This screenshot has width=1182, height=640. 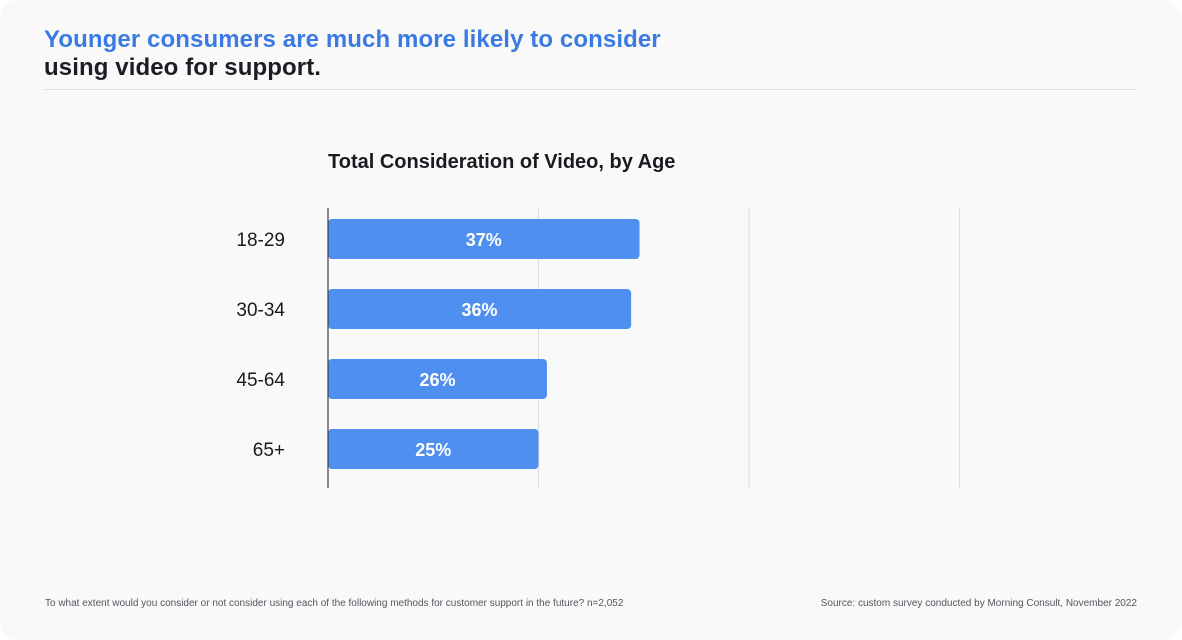 I want to click on category-label: 18-29, so click(x=260, y=240).